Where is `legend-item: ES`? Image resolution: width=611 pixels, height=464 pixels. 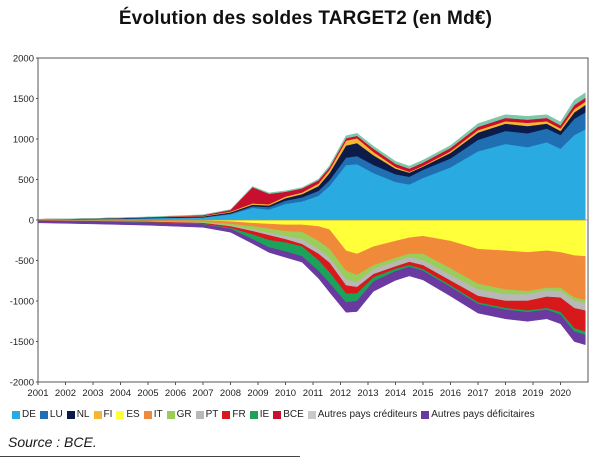 legend-item: ES is located at coordinates (128, 414).